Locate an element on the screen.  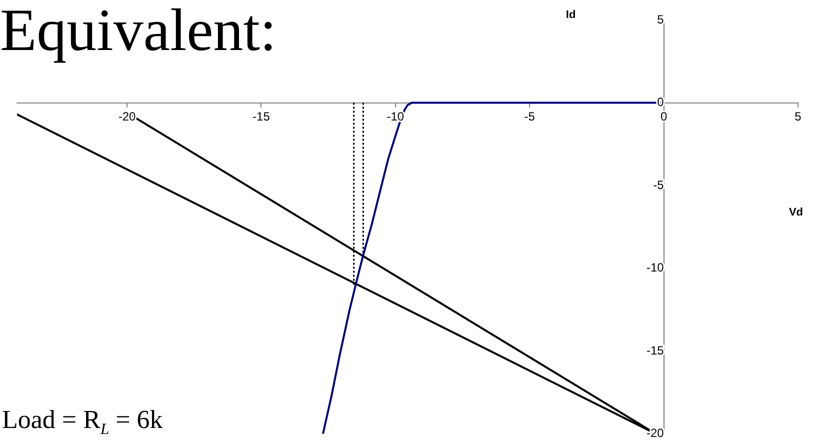
y-tick-label: -5 is located at coordinates (658, 185).